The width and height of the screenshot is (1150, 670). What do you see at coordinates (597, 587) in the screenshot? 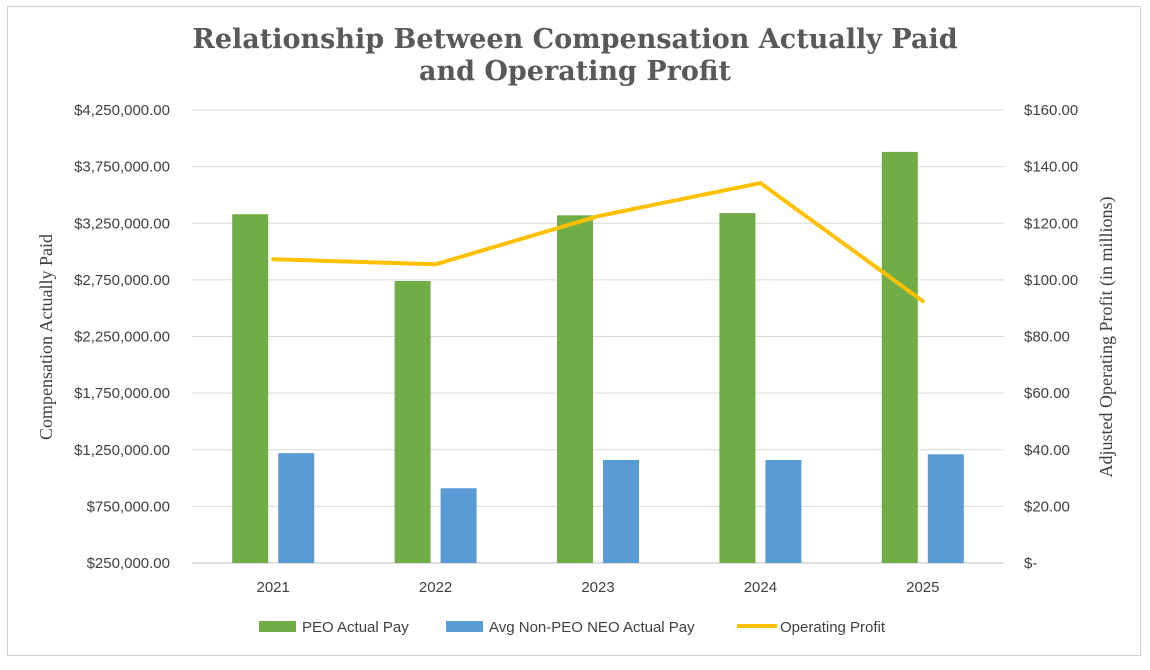
I see `x-tick-label: 2023` at bounding box center [597, 587].